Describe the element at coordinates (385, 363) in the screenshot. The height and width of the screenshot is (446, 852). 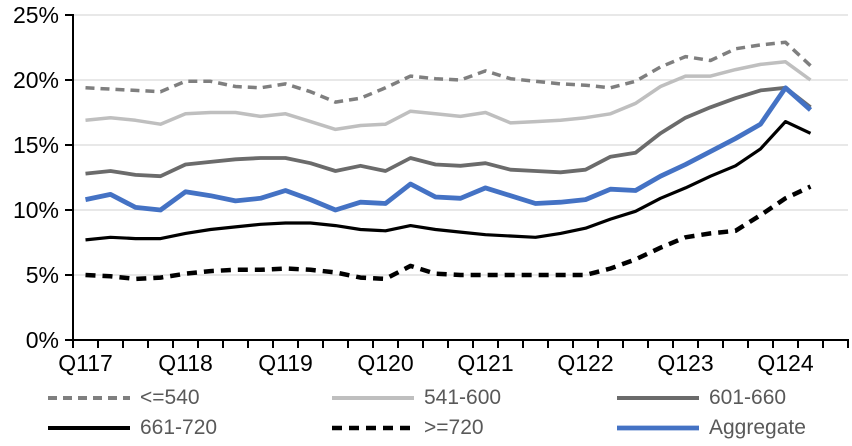
I see `x-axis-label: Q120` at that location.